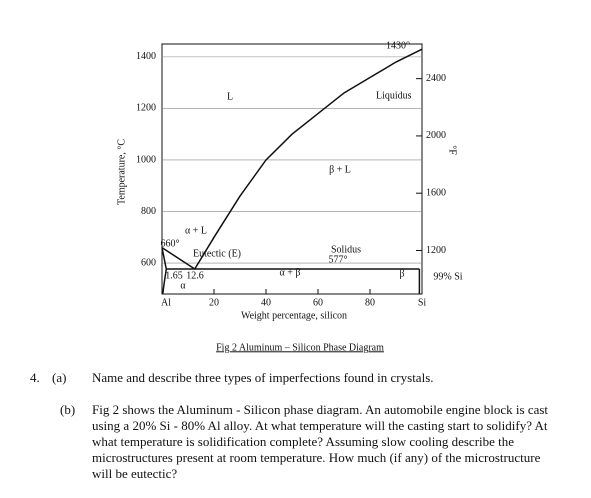 The image size is (591, 498). I want to click on x-tick-label: 40, so click(266, 302).